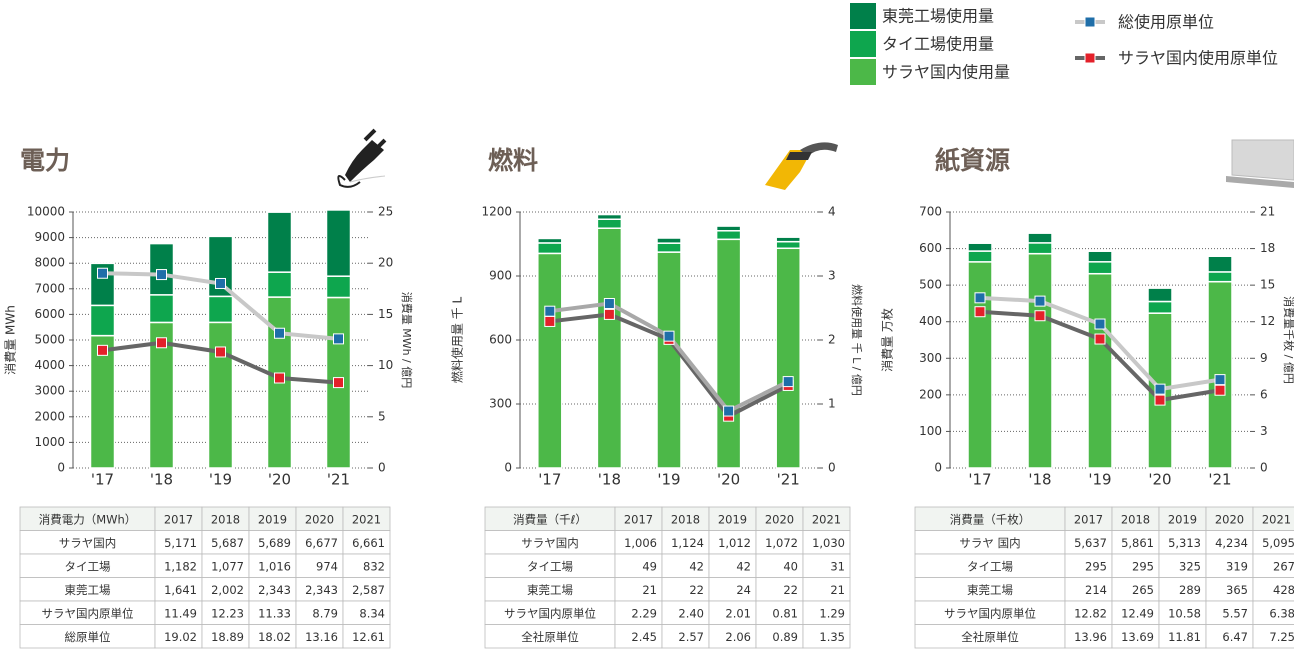 This screenshot has height=655, width=1294. I want to click on table-text: 18.02, so click(274, 637).